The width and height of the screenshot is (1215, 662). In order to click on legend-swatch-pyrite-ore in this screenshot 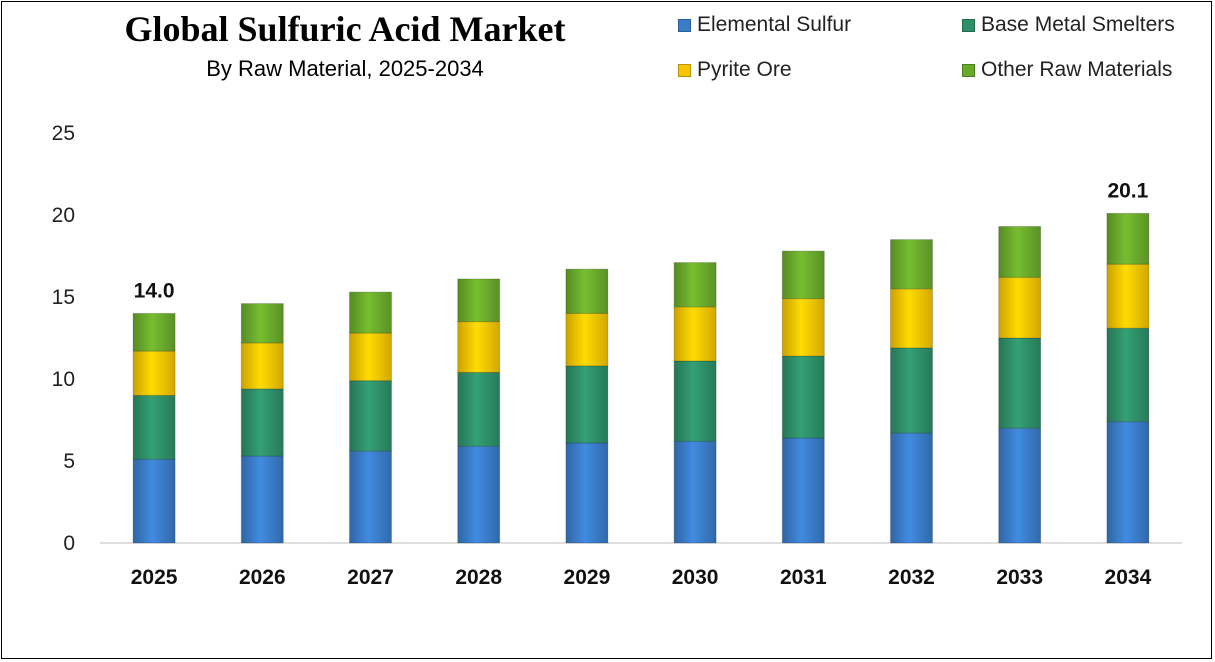, I will do `click(684, 70)`.